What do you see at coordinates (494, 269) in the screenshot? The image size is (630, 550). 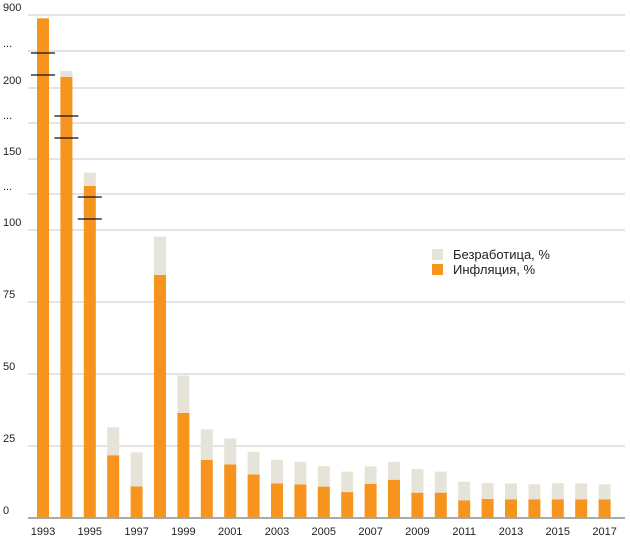 I see `legend-label-inflation: Инфляция, %` at bounding box center [494, 269].